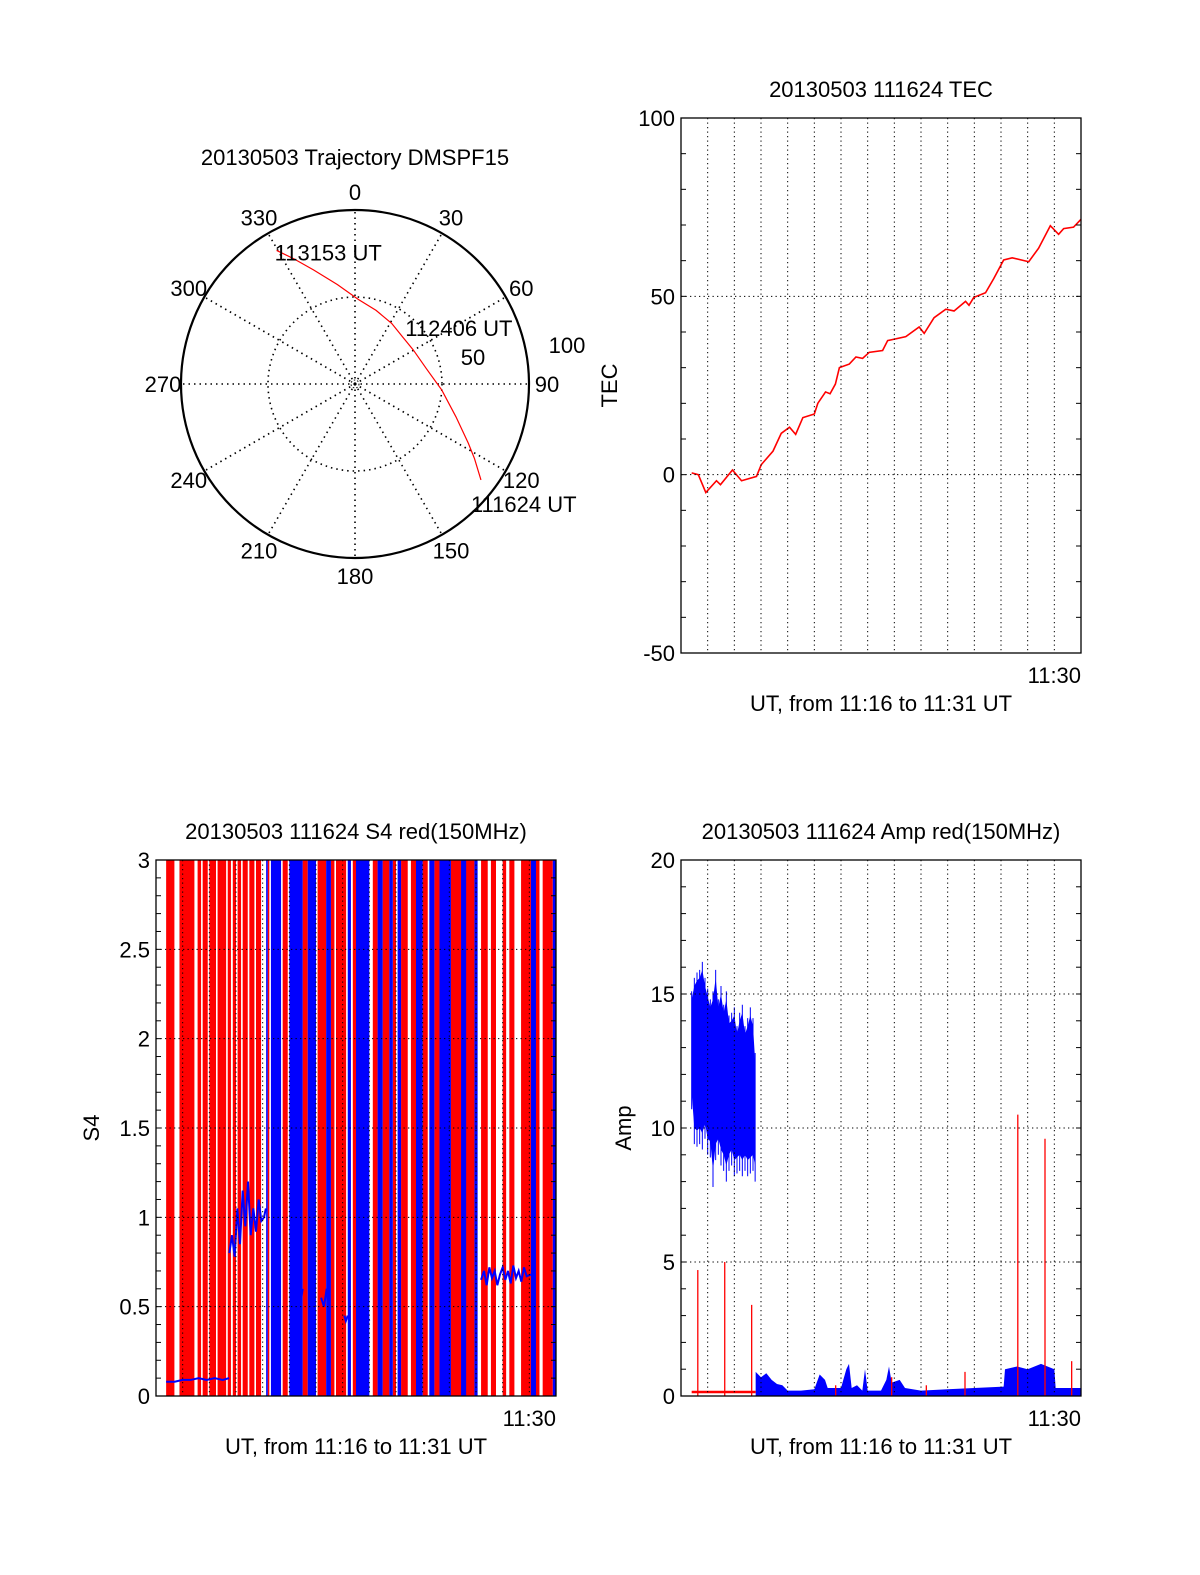 The width and height of the screenshot is (1200, 1575). What do you see at coordinates (669, 1262) in the screenshot?
I see `y-tick-label: 5` at bounding box center [669, 1262].